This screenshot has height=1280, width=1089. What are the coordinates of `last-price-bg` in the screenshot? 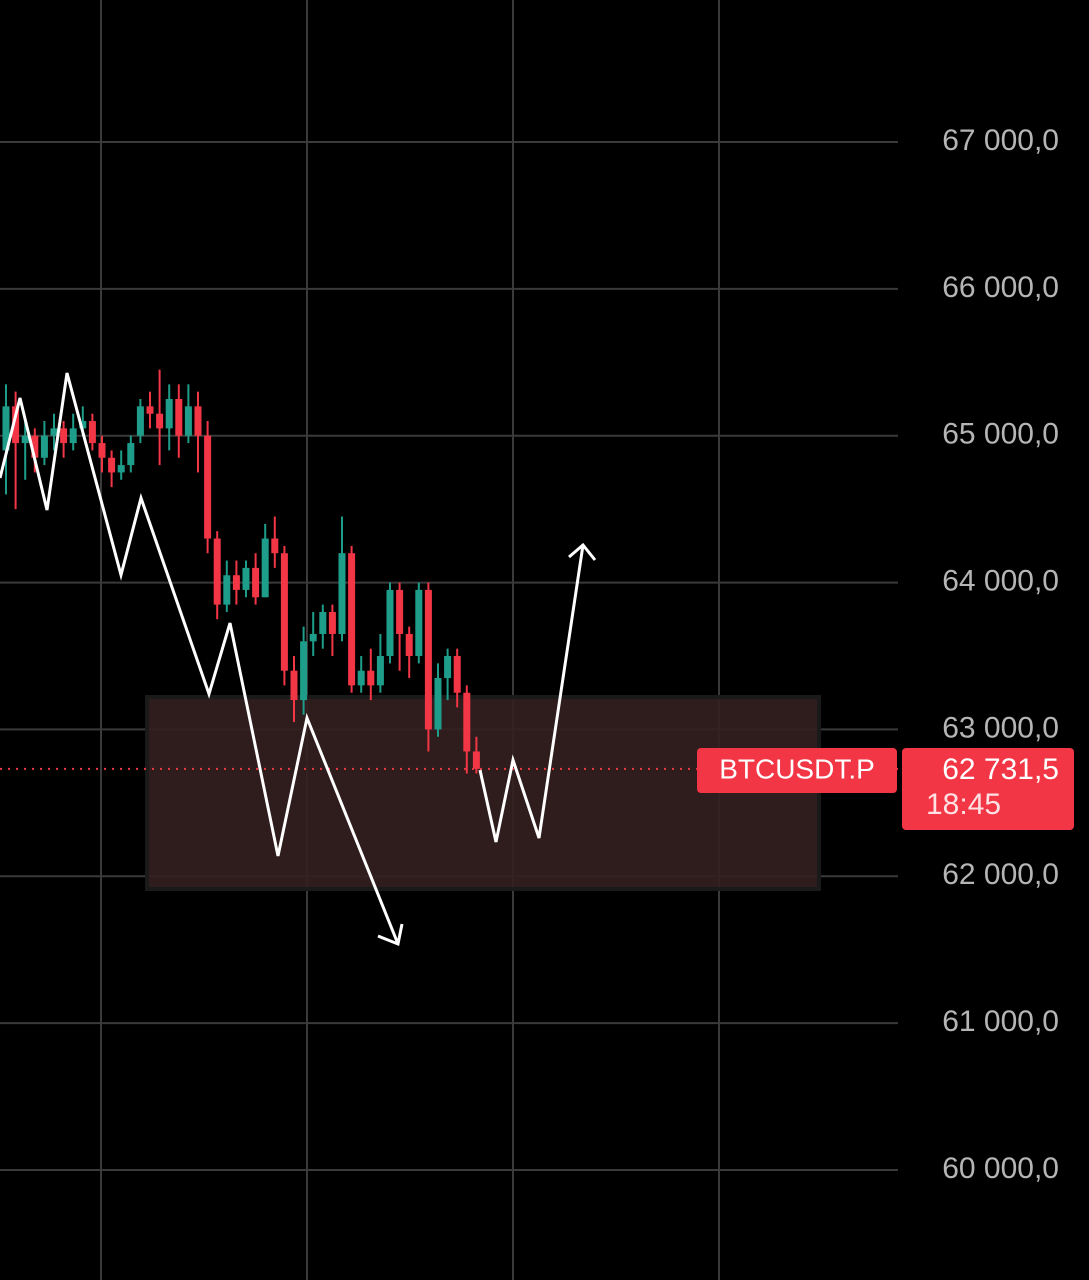 It's located at (988, 789).